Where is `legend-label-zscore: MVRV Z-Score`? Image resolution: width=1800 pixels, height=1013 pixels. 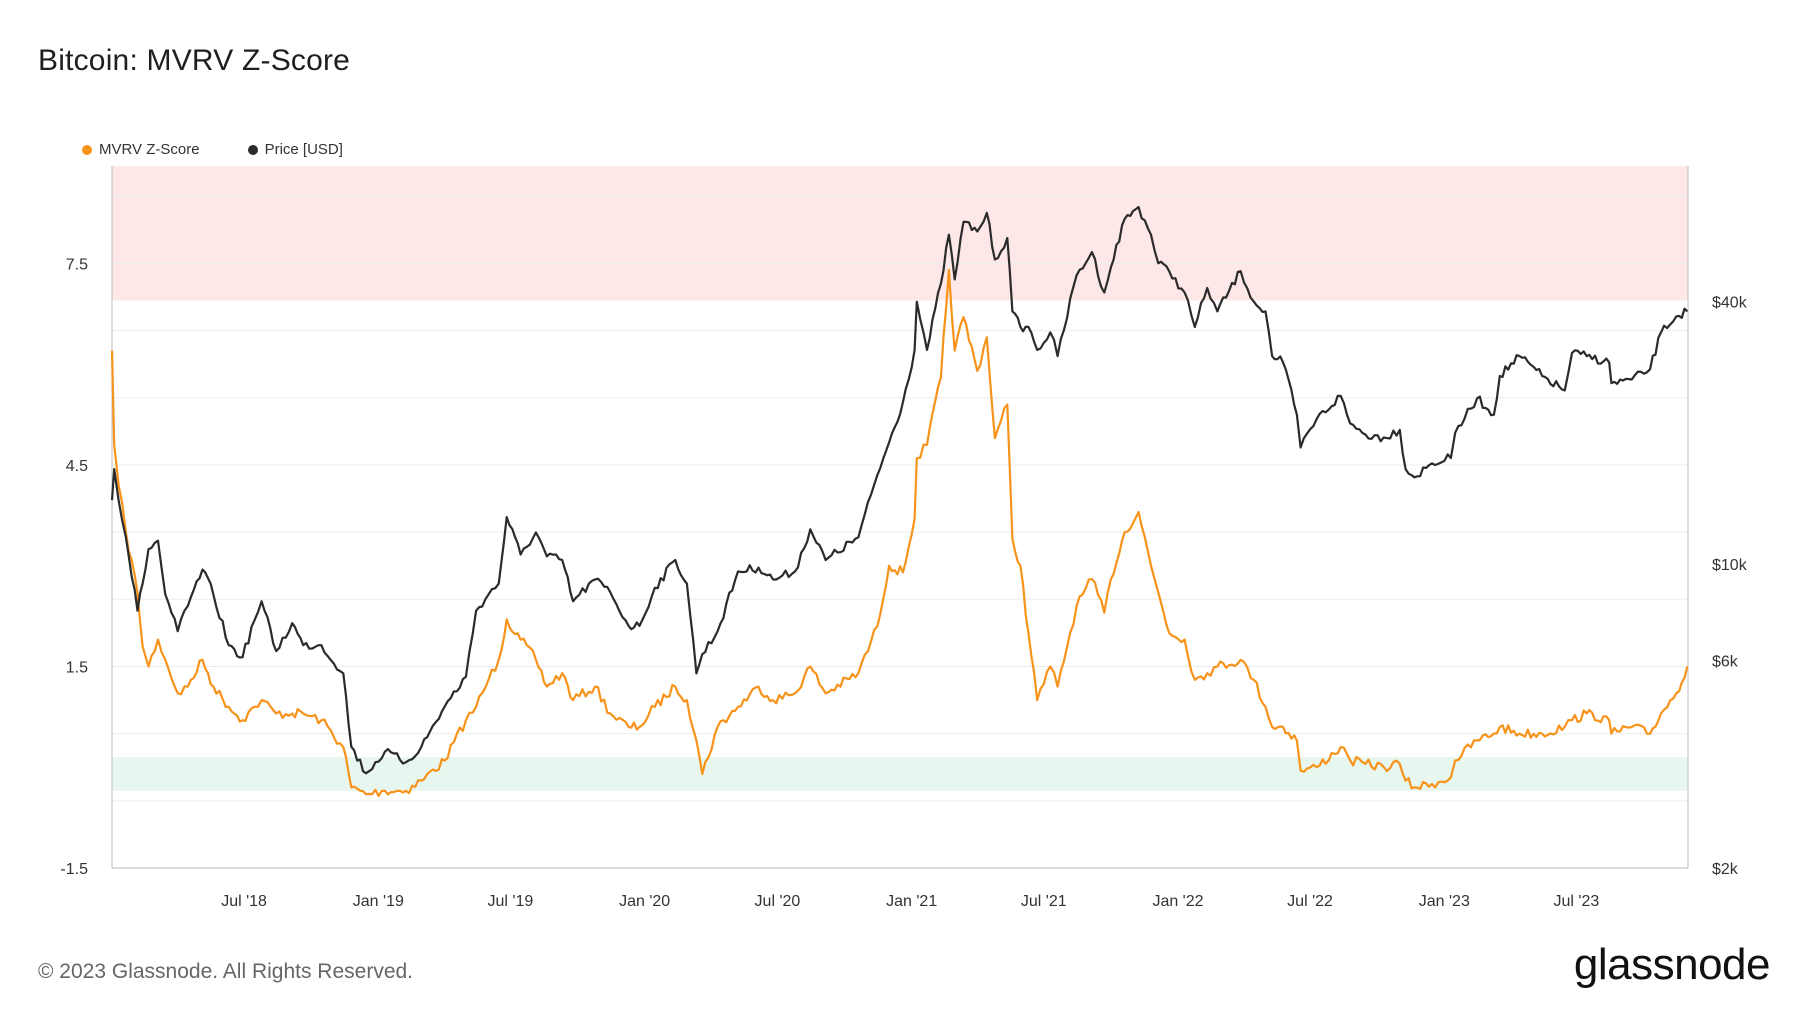 legend-label-zscore: MVRV Z-Score is located at coordinates (149, 149).